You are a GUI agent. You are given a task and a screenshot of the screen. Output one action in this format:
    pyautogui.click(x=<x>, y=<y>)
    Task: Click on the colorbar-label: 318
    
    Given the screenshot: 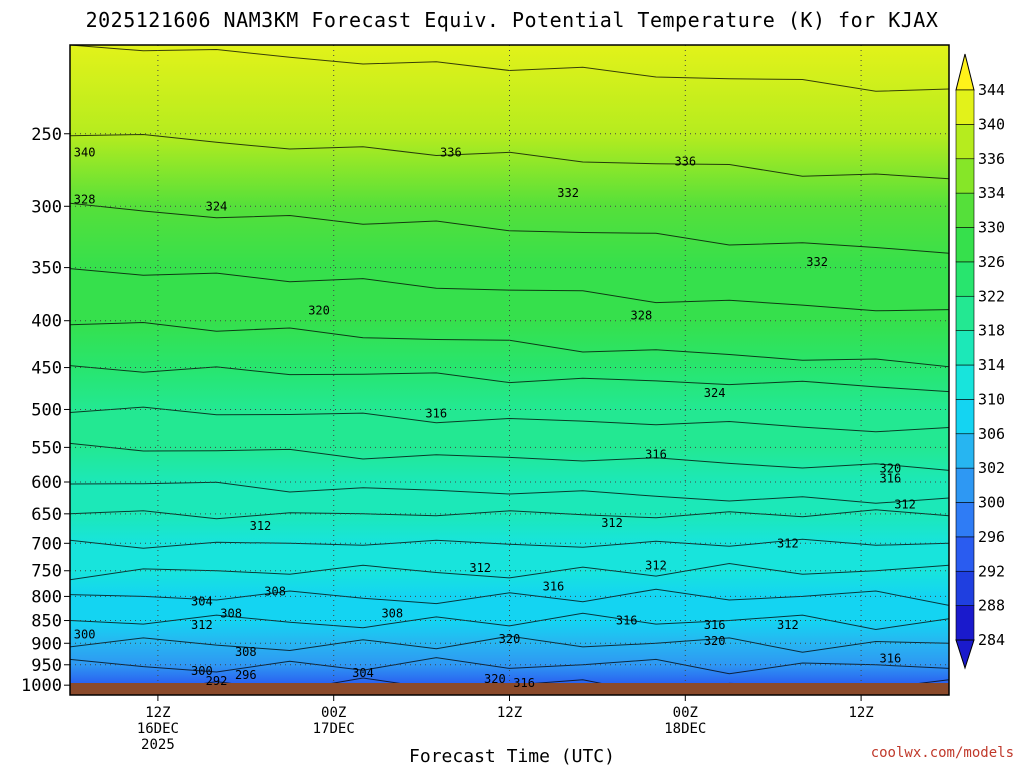 What is the action you would take?
    pyautogui.click(x=991, y=331)
    